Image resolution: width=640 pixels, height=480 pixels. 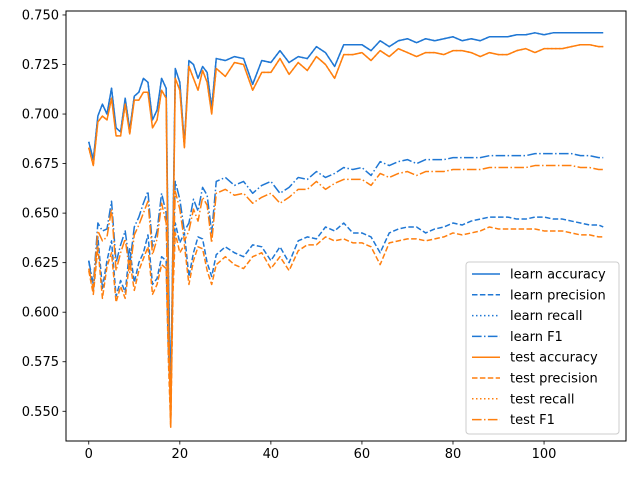 I want to click on legend-label: test accuracy, so click(x=554, y=358).